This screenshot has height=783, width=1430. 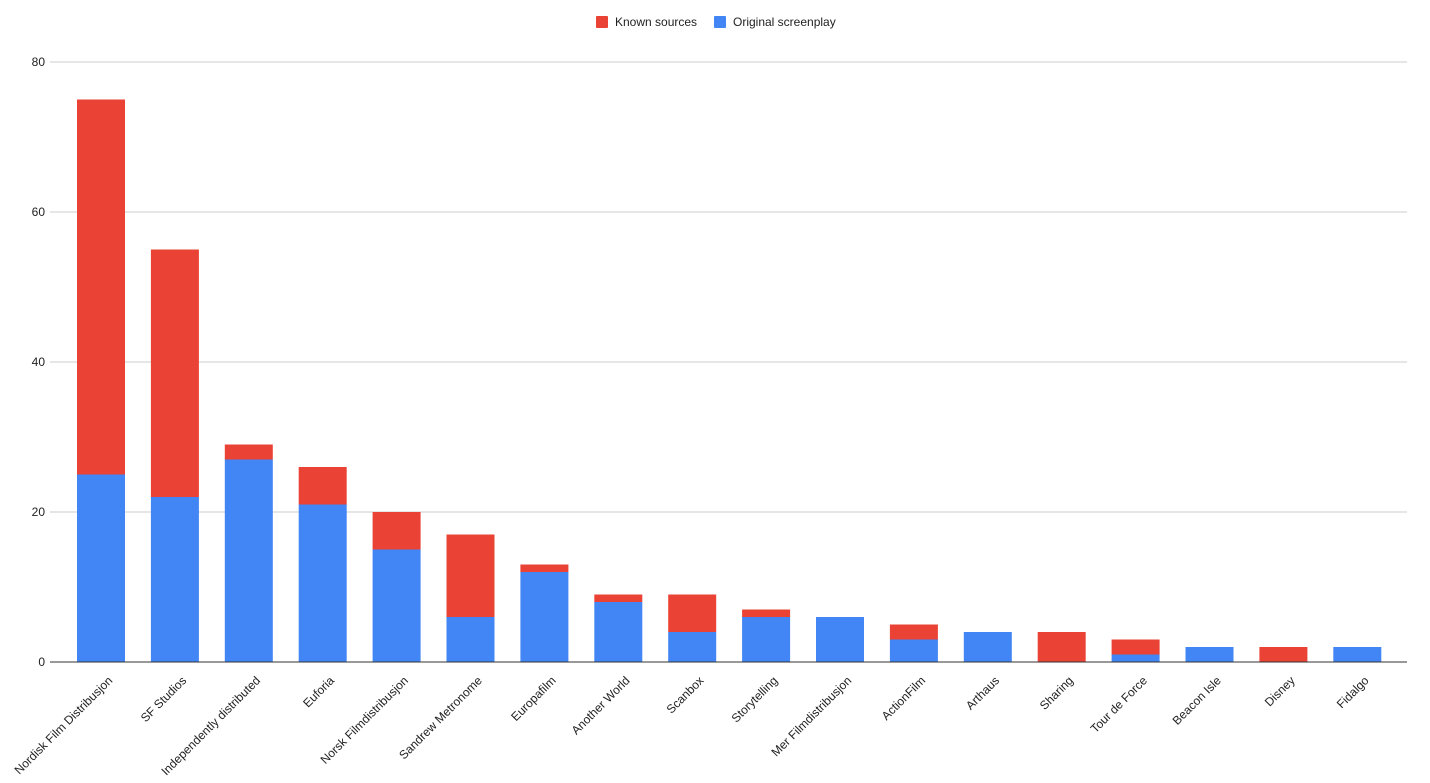 What do you see at coordinates (913, 650) in the screenshot?
I see `bar-original-screenplay-actionfilm` at bounding box center [913, 650].